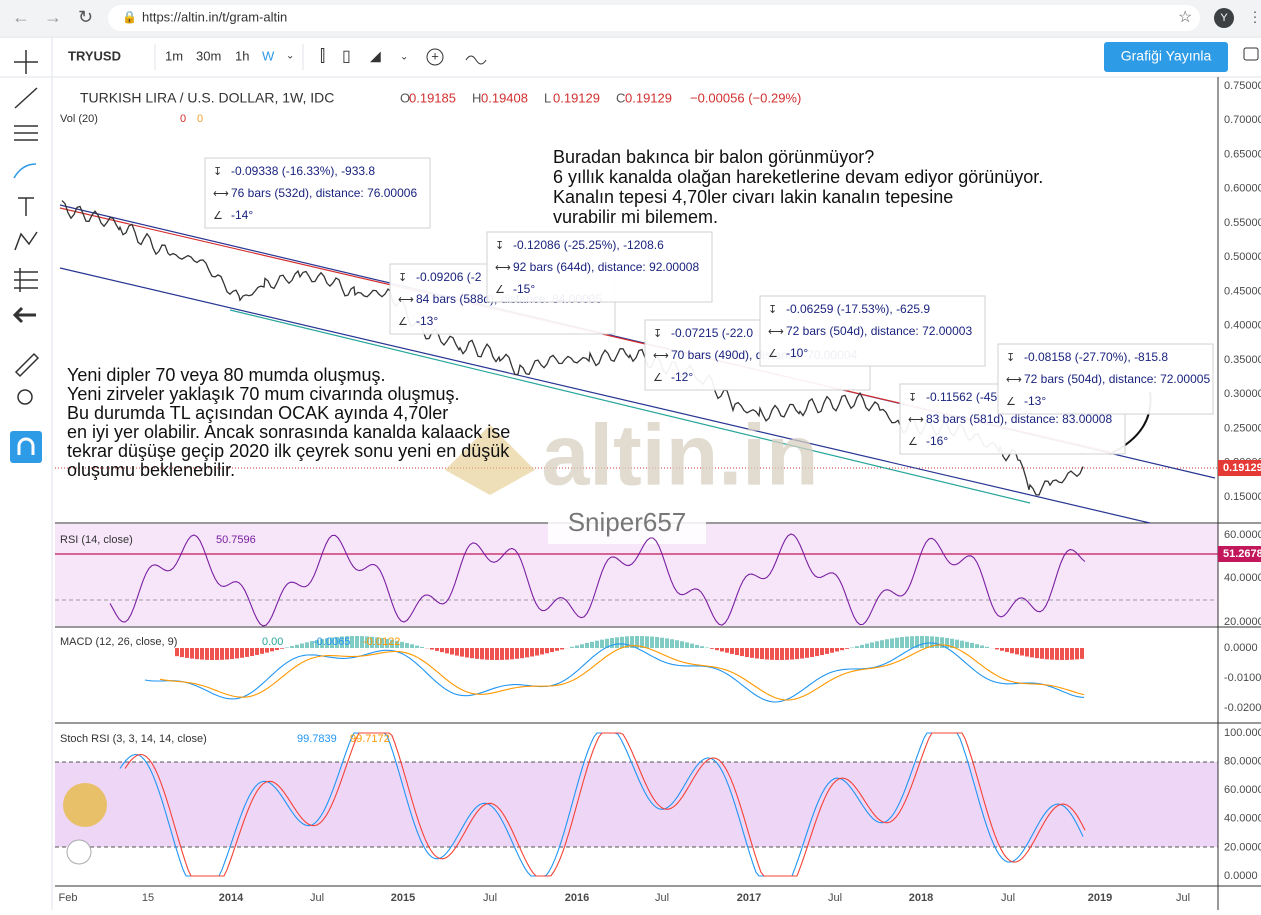 The width and height of the screenshot is (1261, 915). What do you see at coordinates (231, 898) in the screenshot?
I see `time-axis-label: 2014` at bounding box center [231, 898].